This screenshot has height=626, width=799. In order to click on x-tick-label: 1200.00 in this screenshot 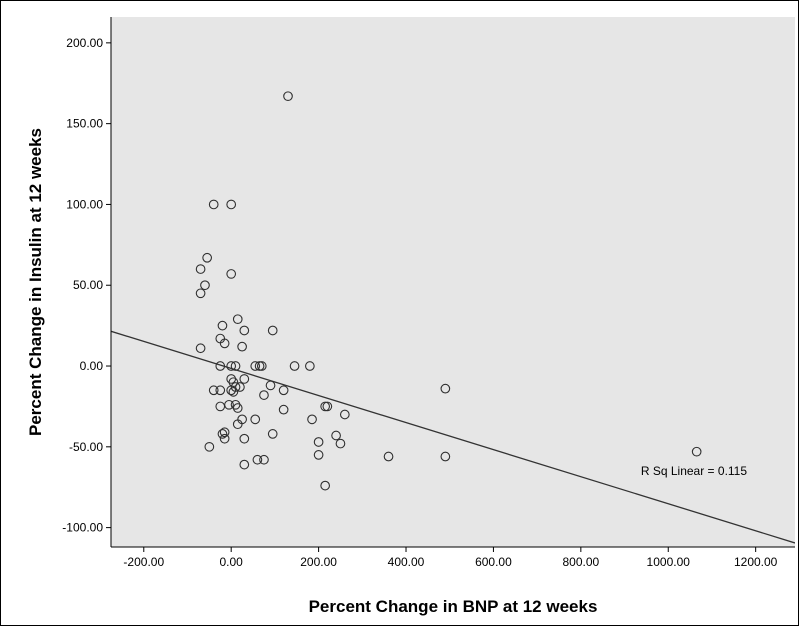, I will do `click(756, 562)`.